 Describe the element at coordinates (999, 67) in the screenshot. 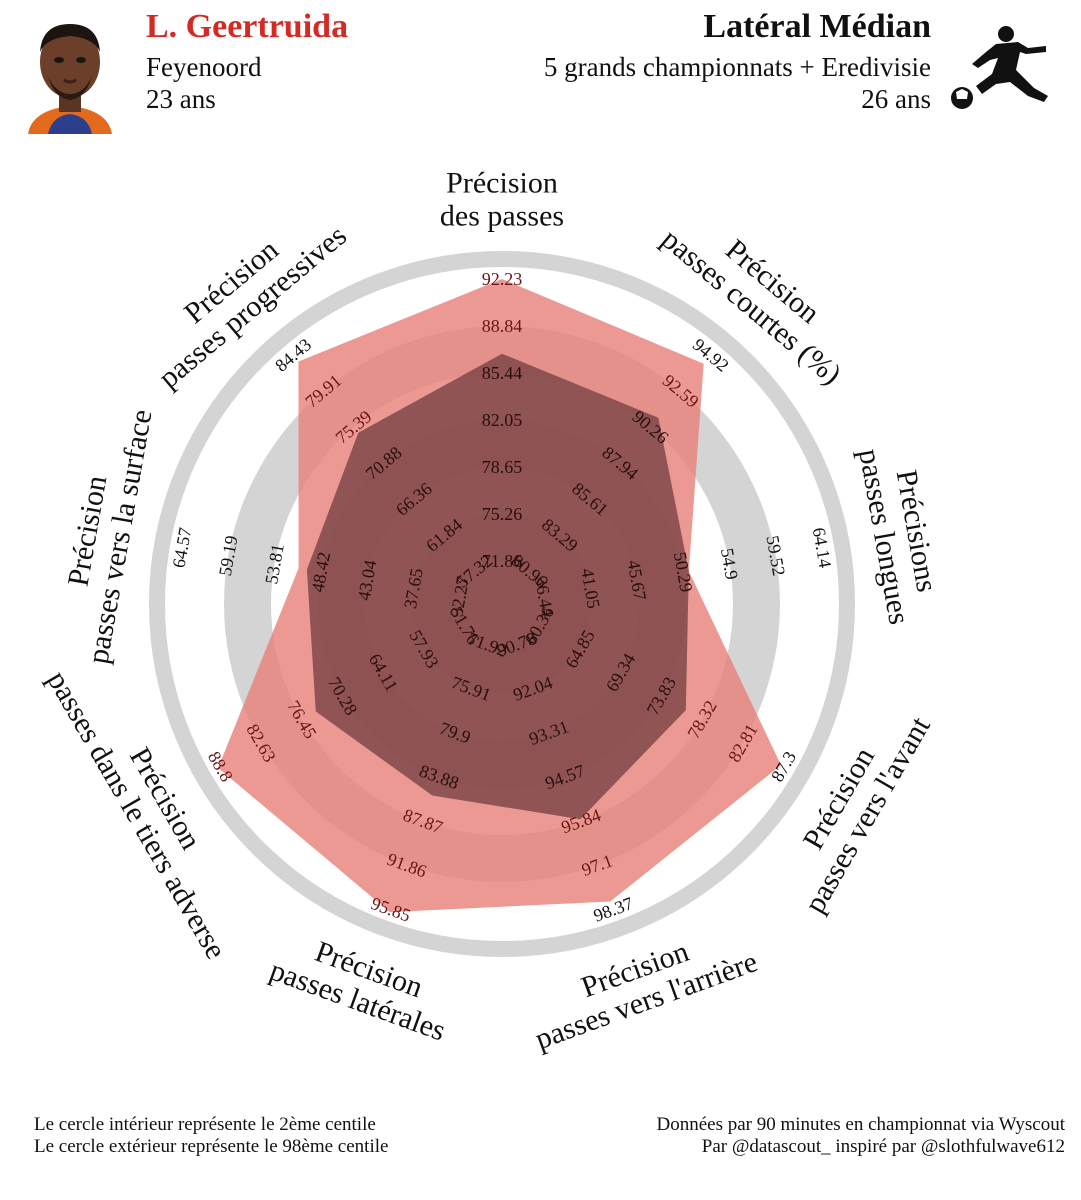

I see `footballer-icon` at that location.